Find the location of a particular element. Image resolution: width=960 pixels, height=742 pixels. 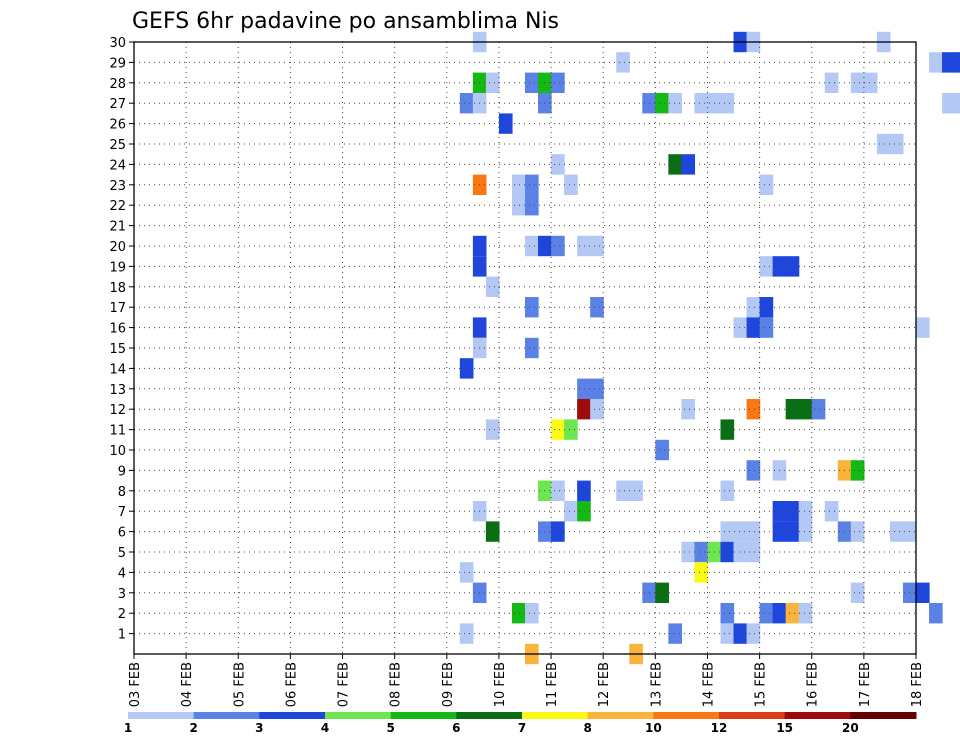

legend-label: 5 is located at coordinates (390, 728).